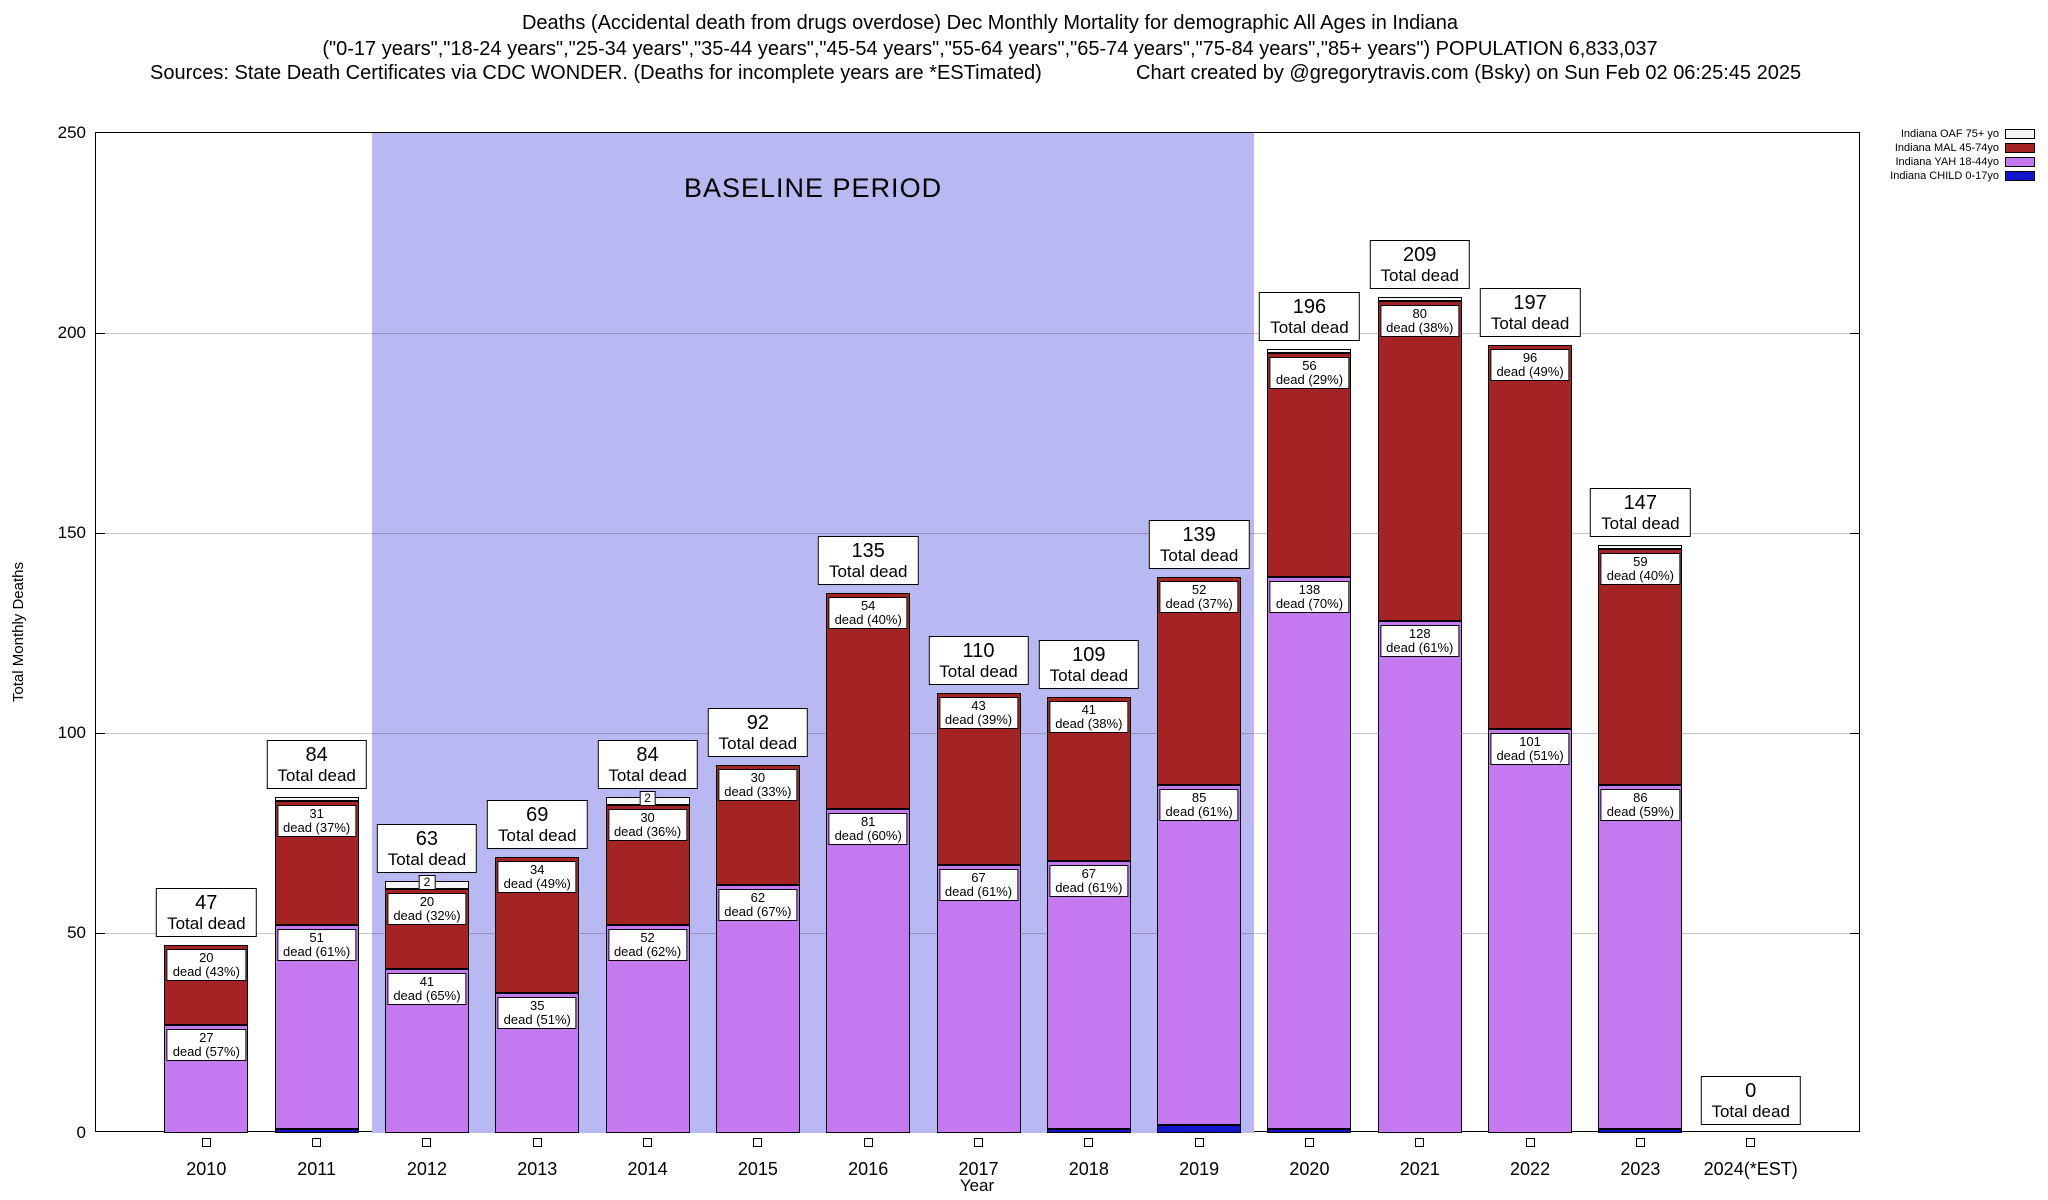 The image size is (2048, 1200). Describe the element at coordinates (71, 732) in the screenshot. I see `y-tick-label: 100` at that location.